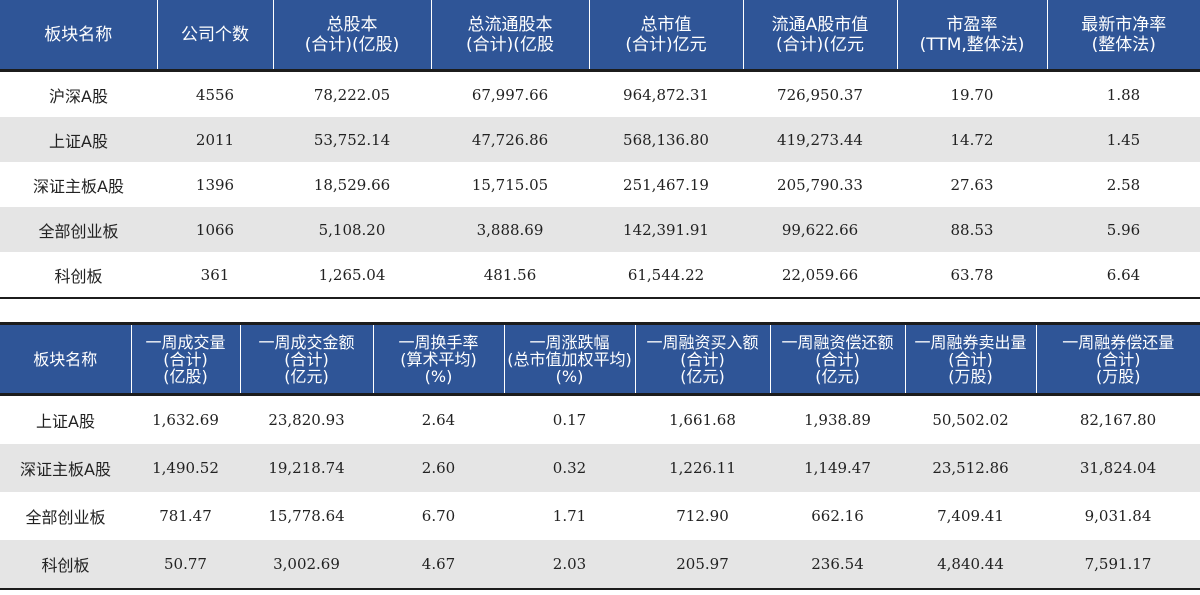  What do you see at coordinates (352, 229) in the screenshot?
I see `table-cell: 5,108.20` at bounding box center [352, 229].